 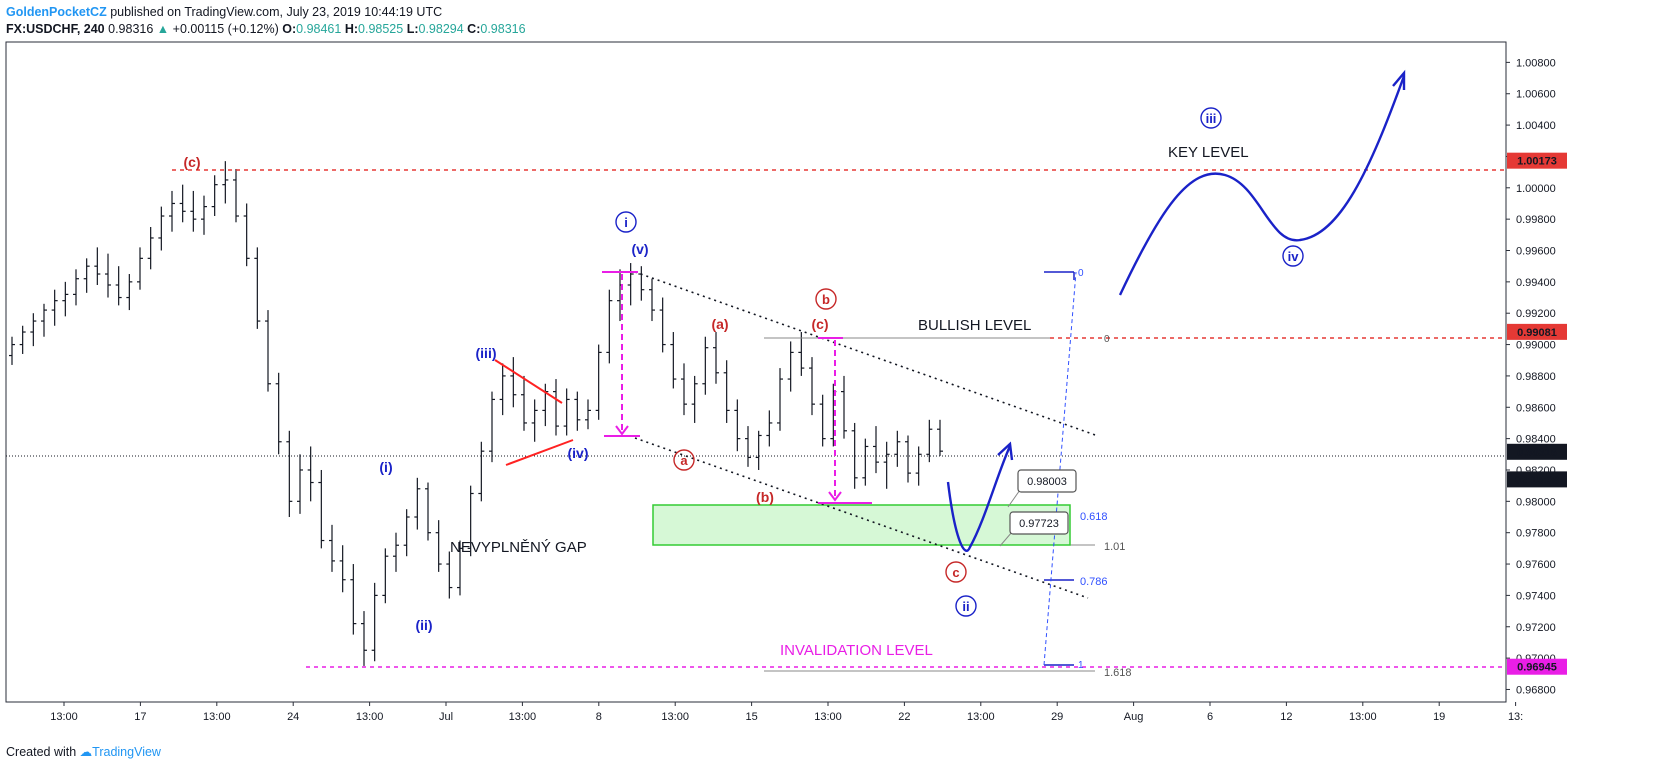 I want to click on time-tick-label-1: 17, so click(x=140, y=717).